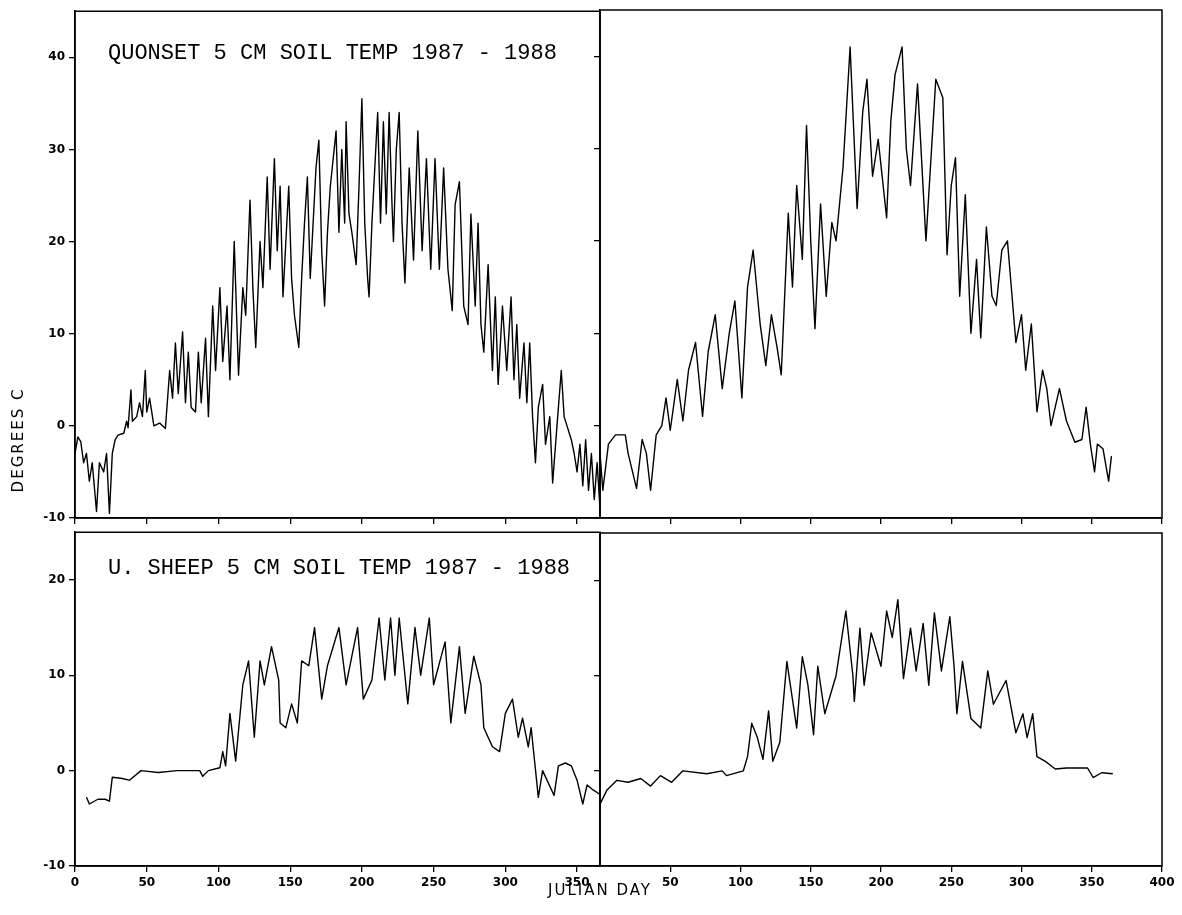 The width and height of the screenshot is (1182, 915). I want to click on x-tick-label: 0, so click(75, 882).